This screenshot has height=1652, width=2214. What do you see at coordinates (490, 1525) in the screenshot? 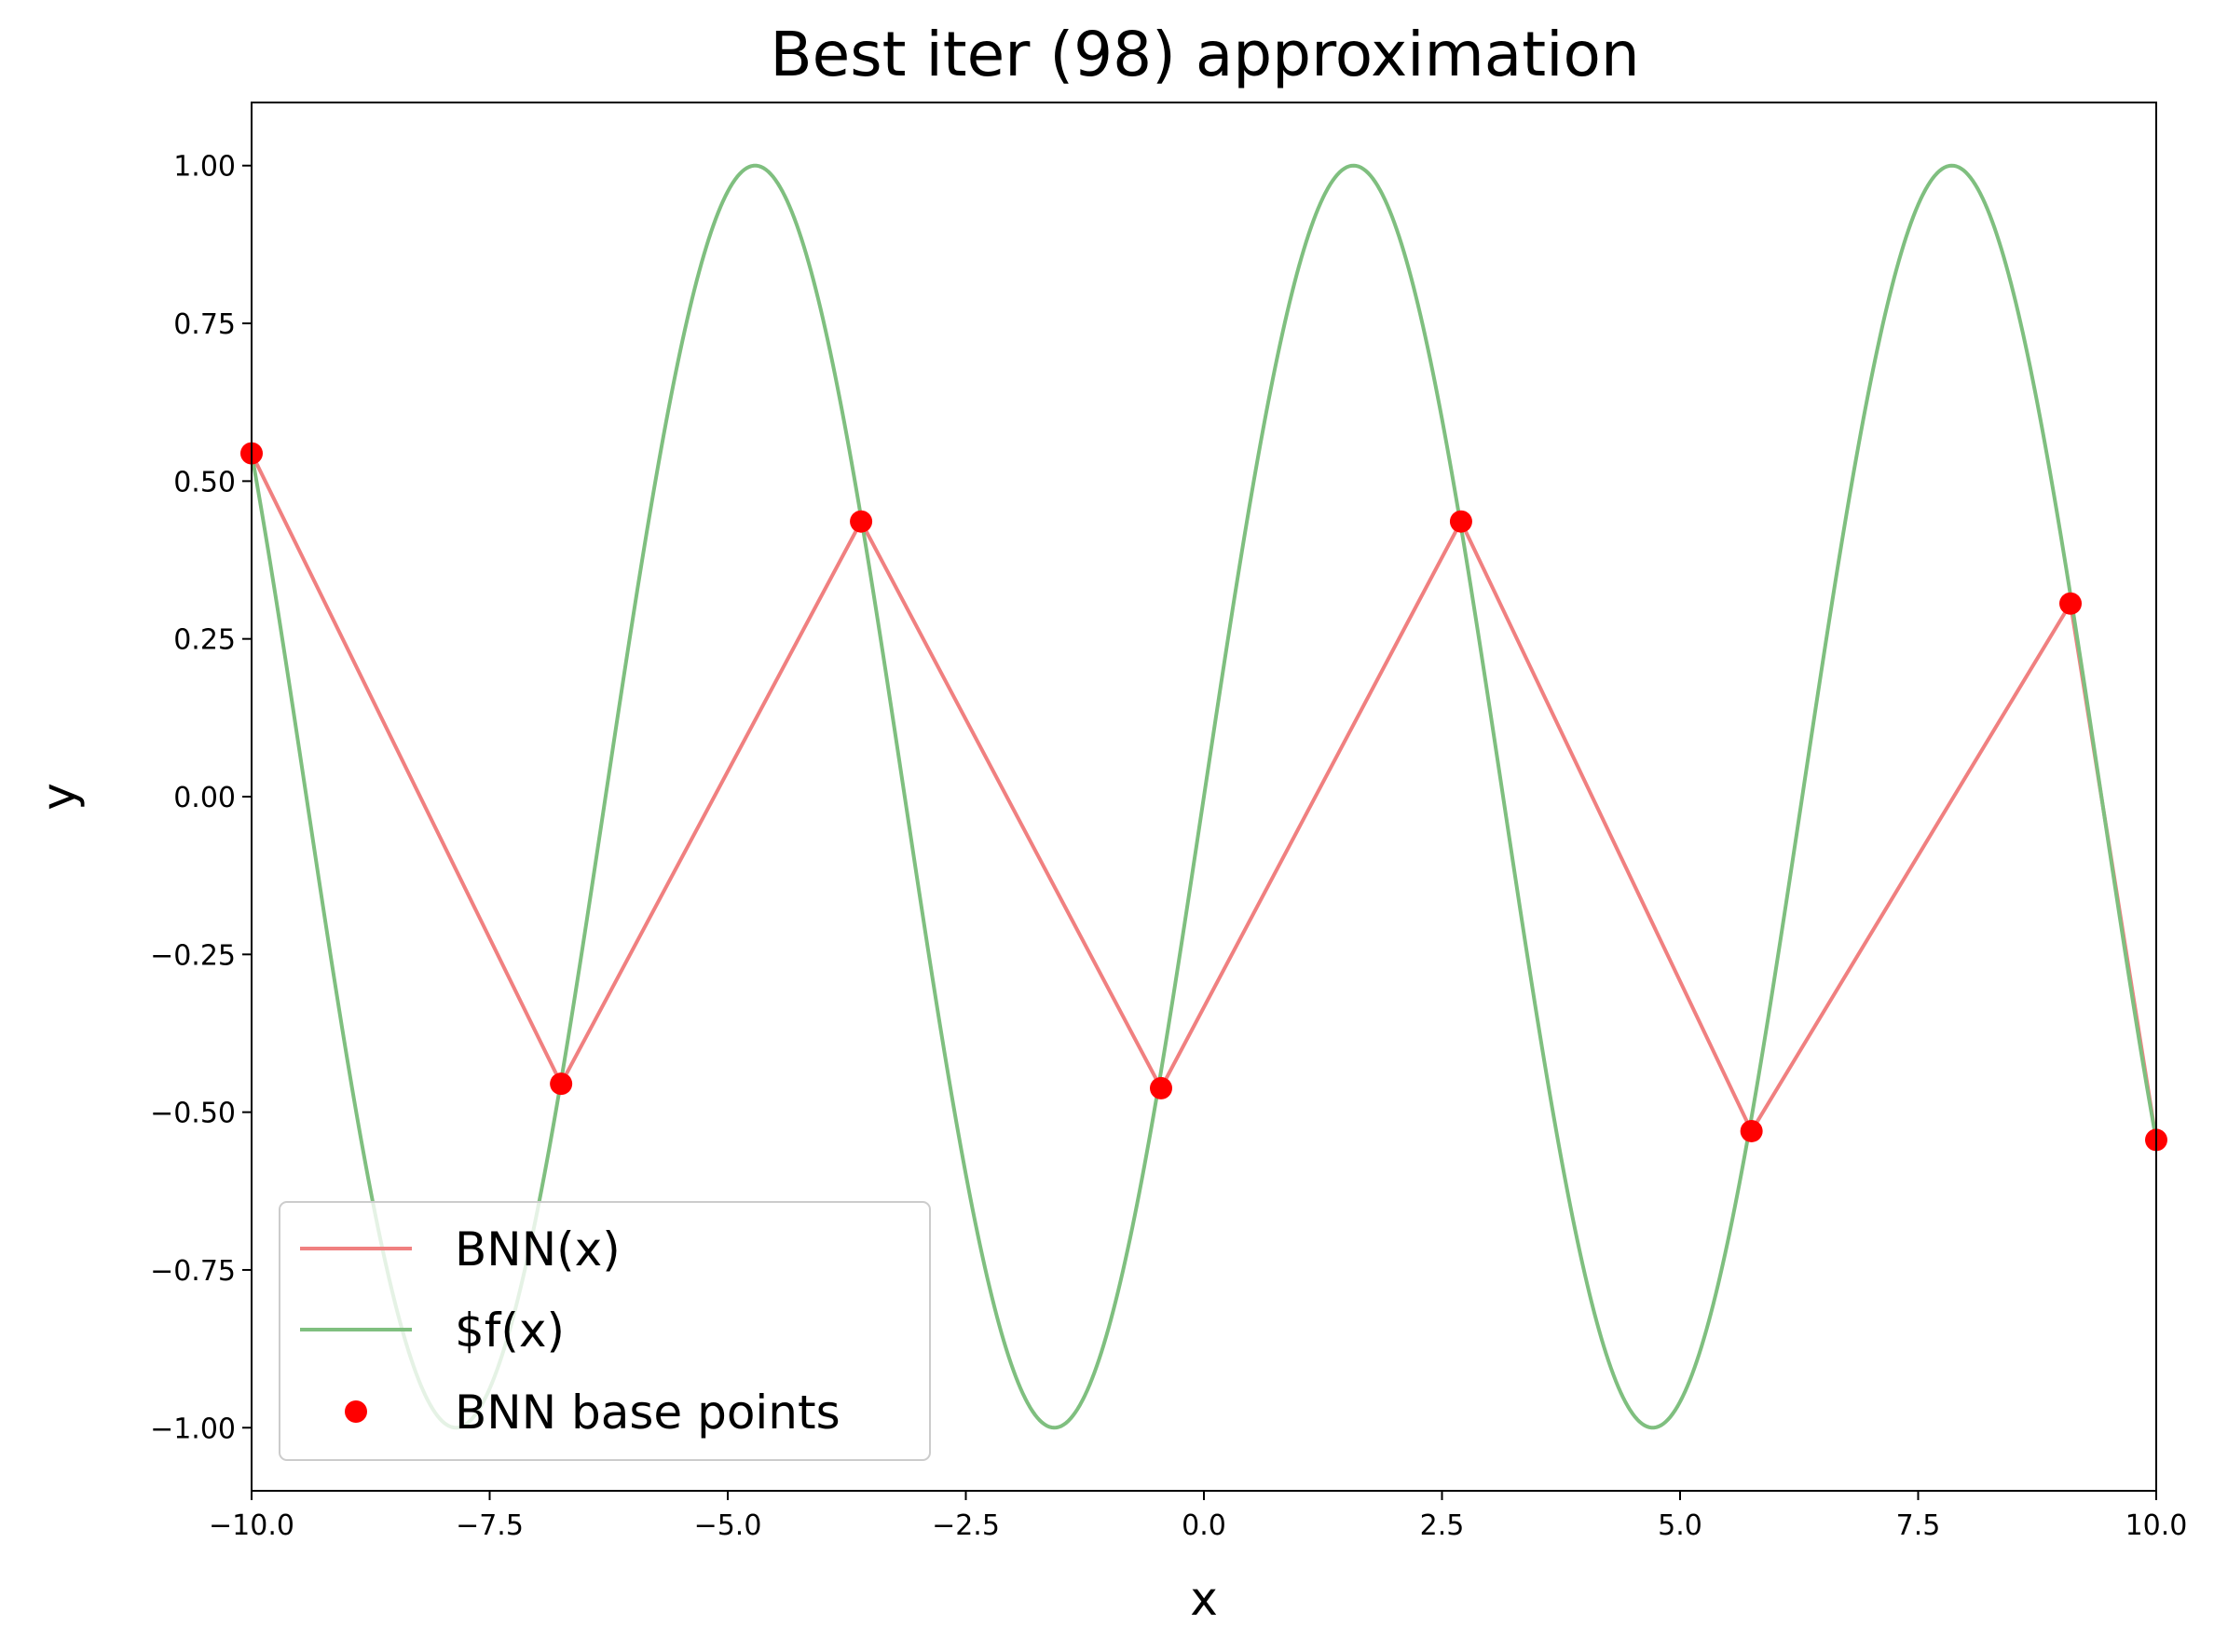
I see `x-tick-label: −7.5` at bounding box center [490, 1525].